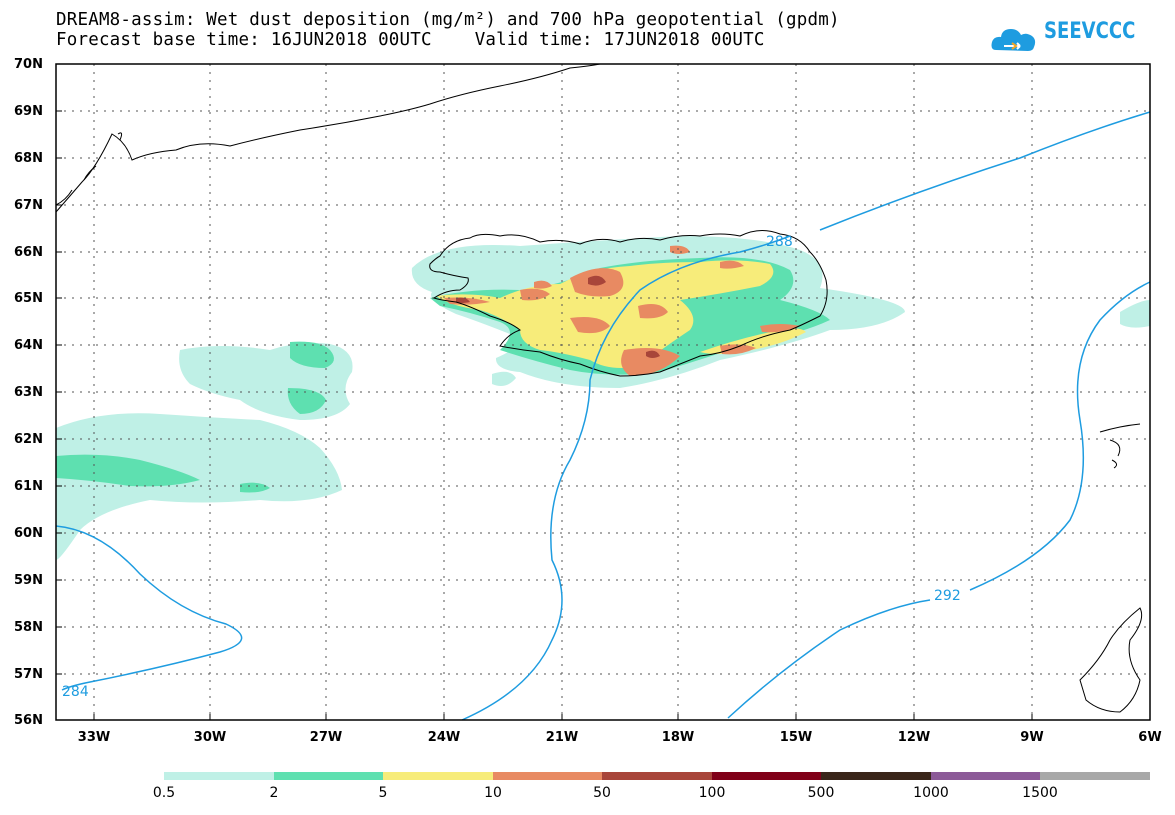  Describe the element at coordinates (28, 674) in the screenshot. I see `lat-label-57n: 57N` at that location.